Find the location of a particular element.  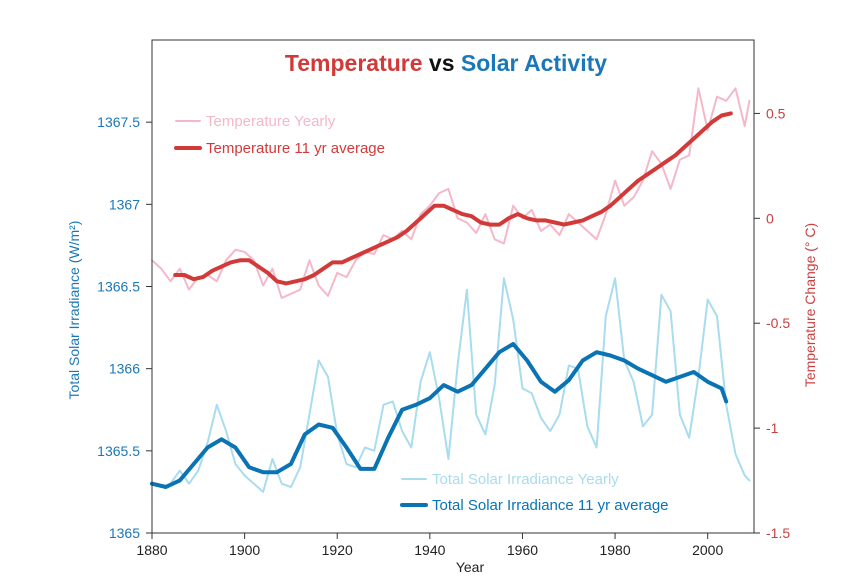

left-y-tick-label: 1365 is located at coordinates (124, 533).